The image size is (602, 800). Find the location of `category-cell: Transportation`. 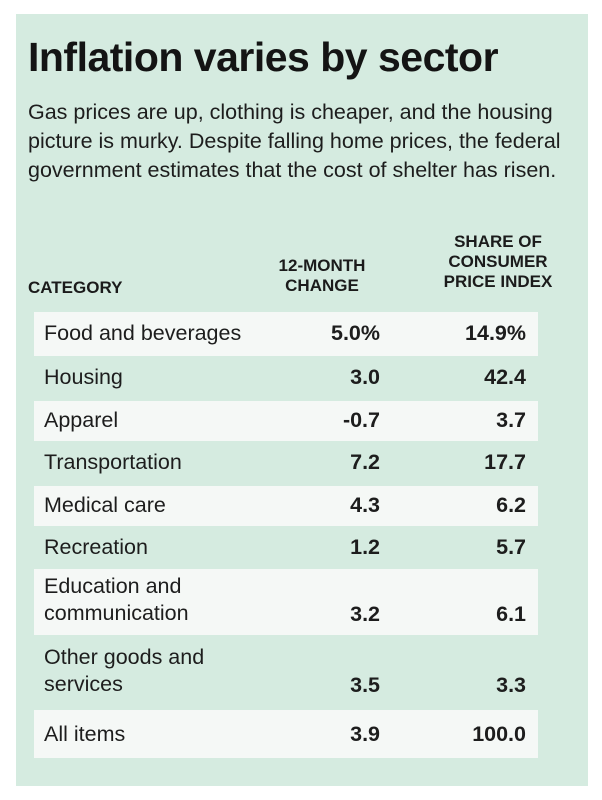

category-cell: Transportation is located at coordinates (113, 462).